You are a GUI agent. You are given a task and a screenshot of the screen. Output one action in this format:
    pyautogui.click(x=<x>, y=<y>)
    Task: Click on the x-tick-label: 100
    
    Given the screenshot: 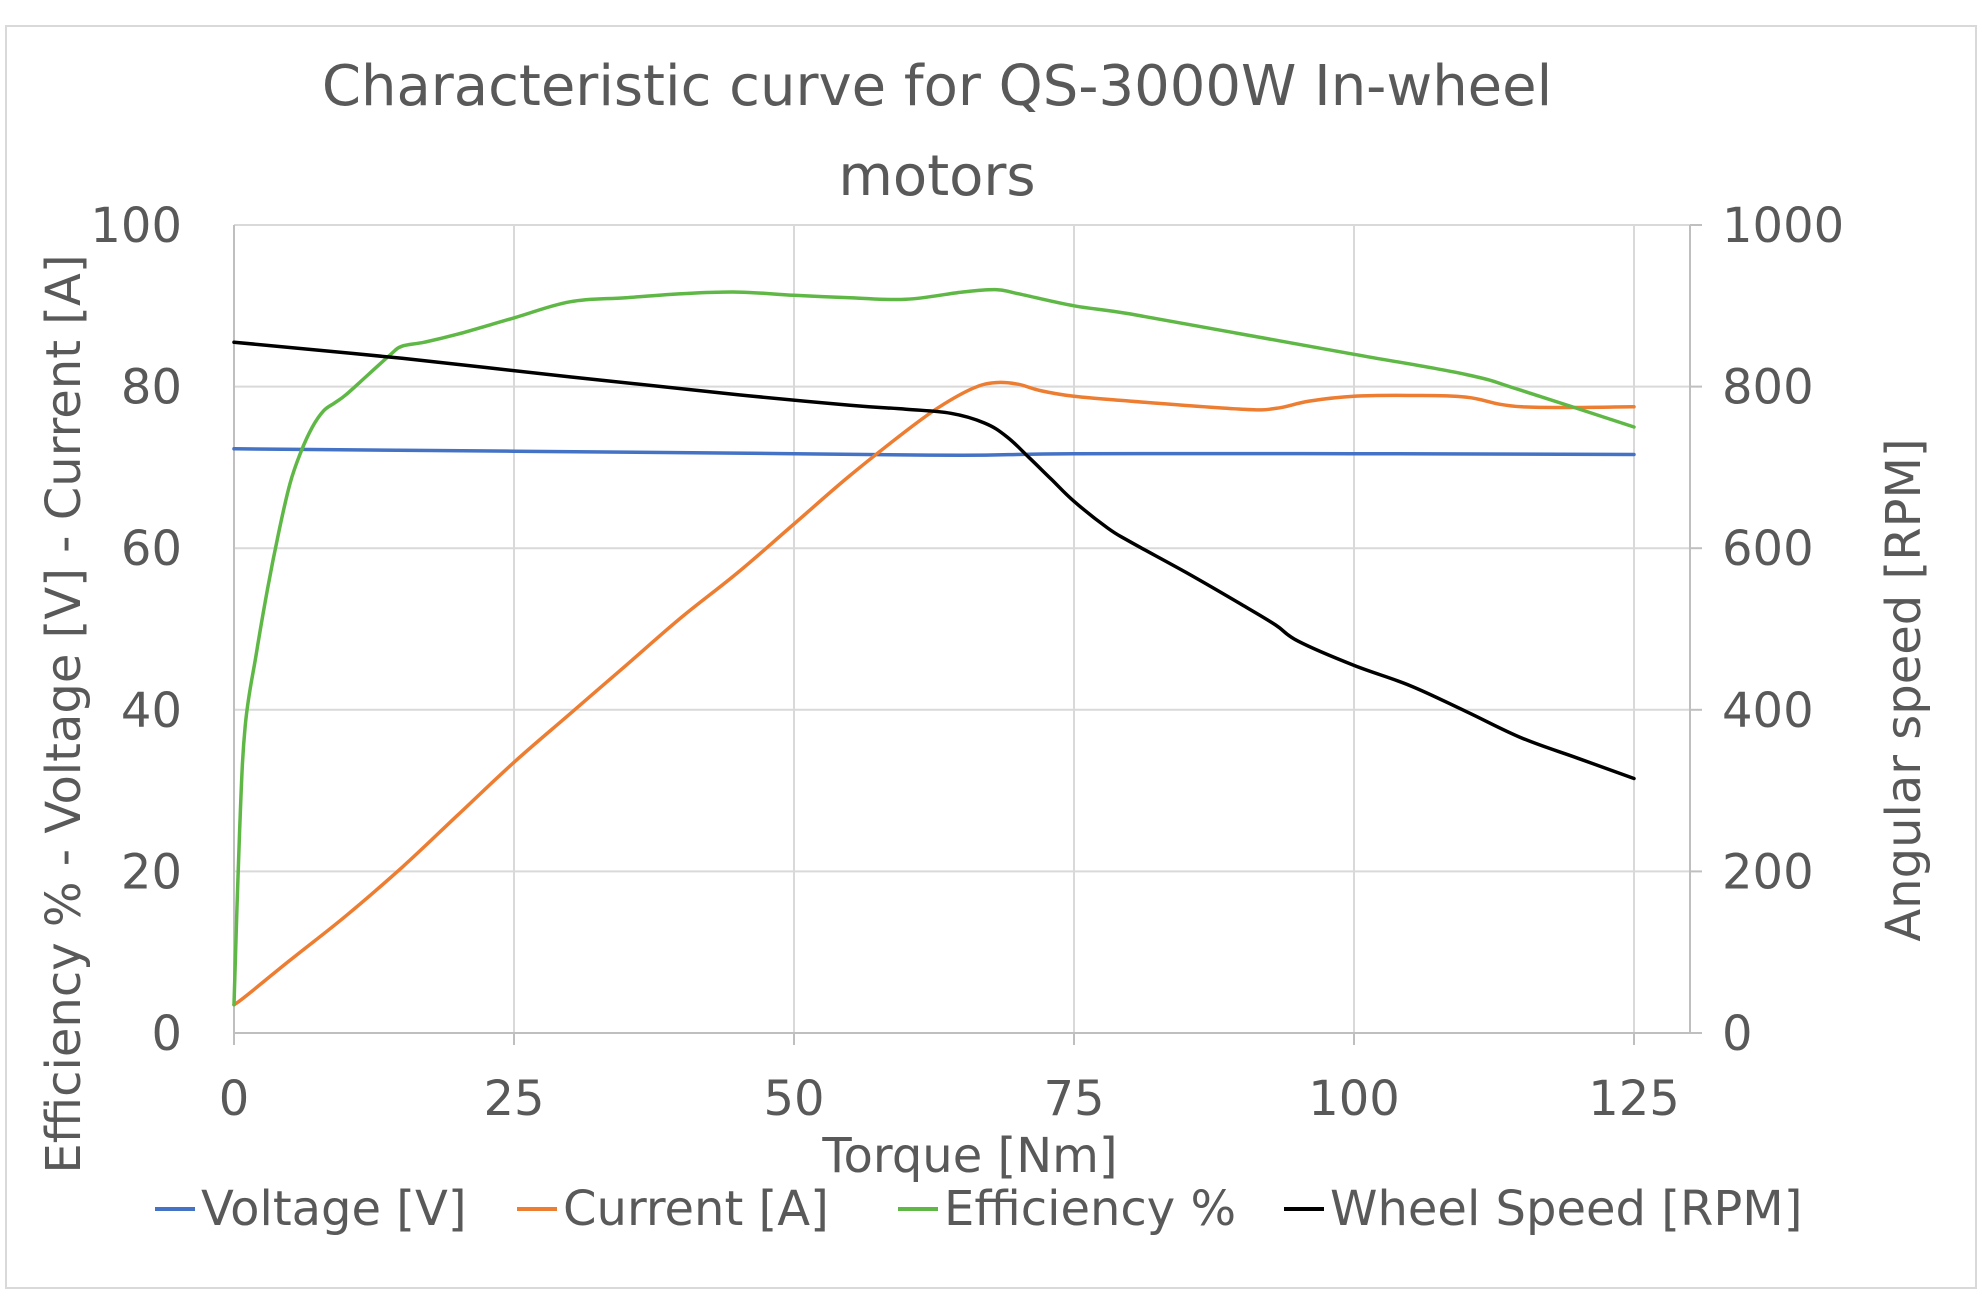 What is the action you would take?
    pyautogui.click(x=1354, y=1099)
    